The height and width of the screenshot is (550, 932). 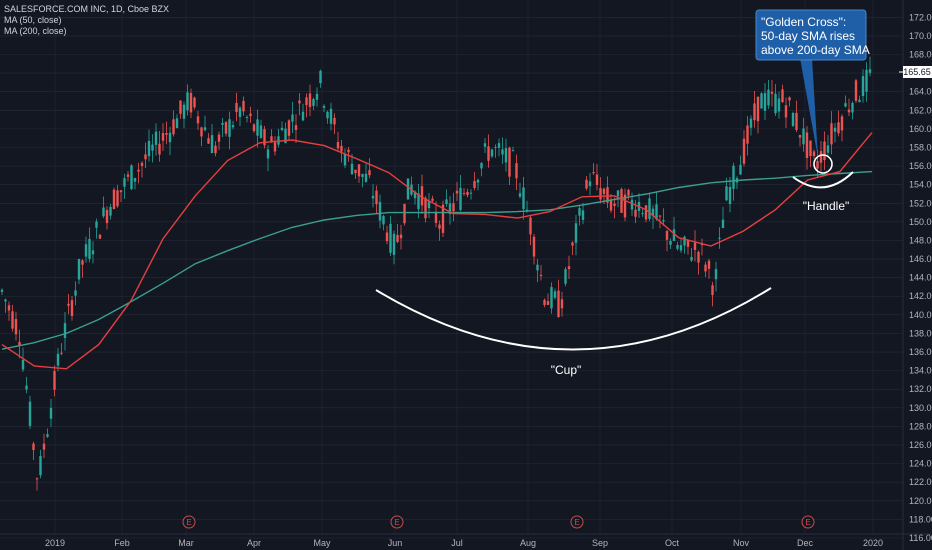 I want to click on last-price-box, so click(x=917, y=72).